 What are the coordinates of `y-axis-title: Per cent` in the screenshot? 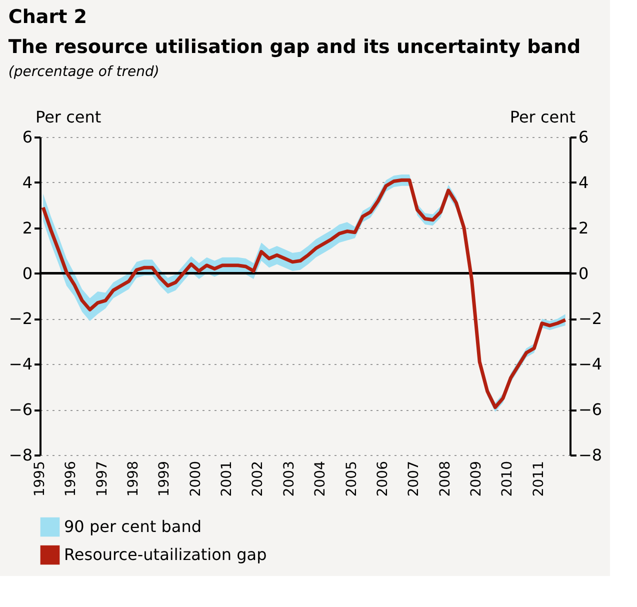 It's located at (69, 117).